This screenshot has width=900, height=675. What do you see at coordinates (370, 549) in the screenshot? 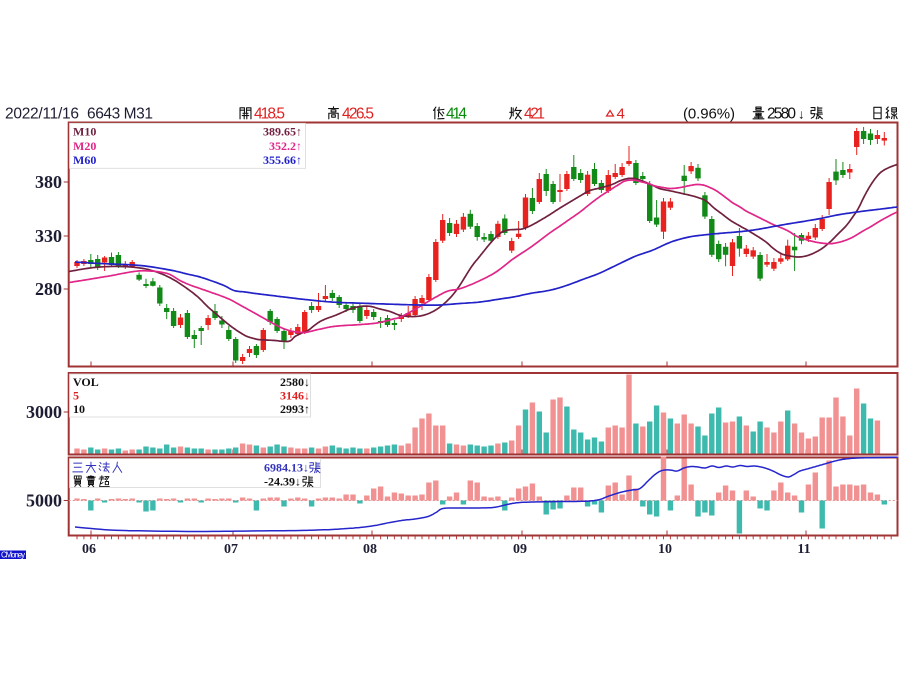
I see `svg-text: 08` at bounding box center [370, 549].